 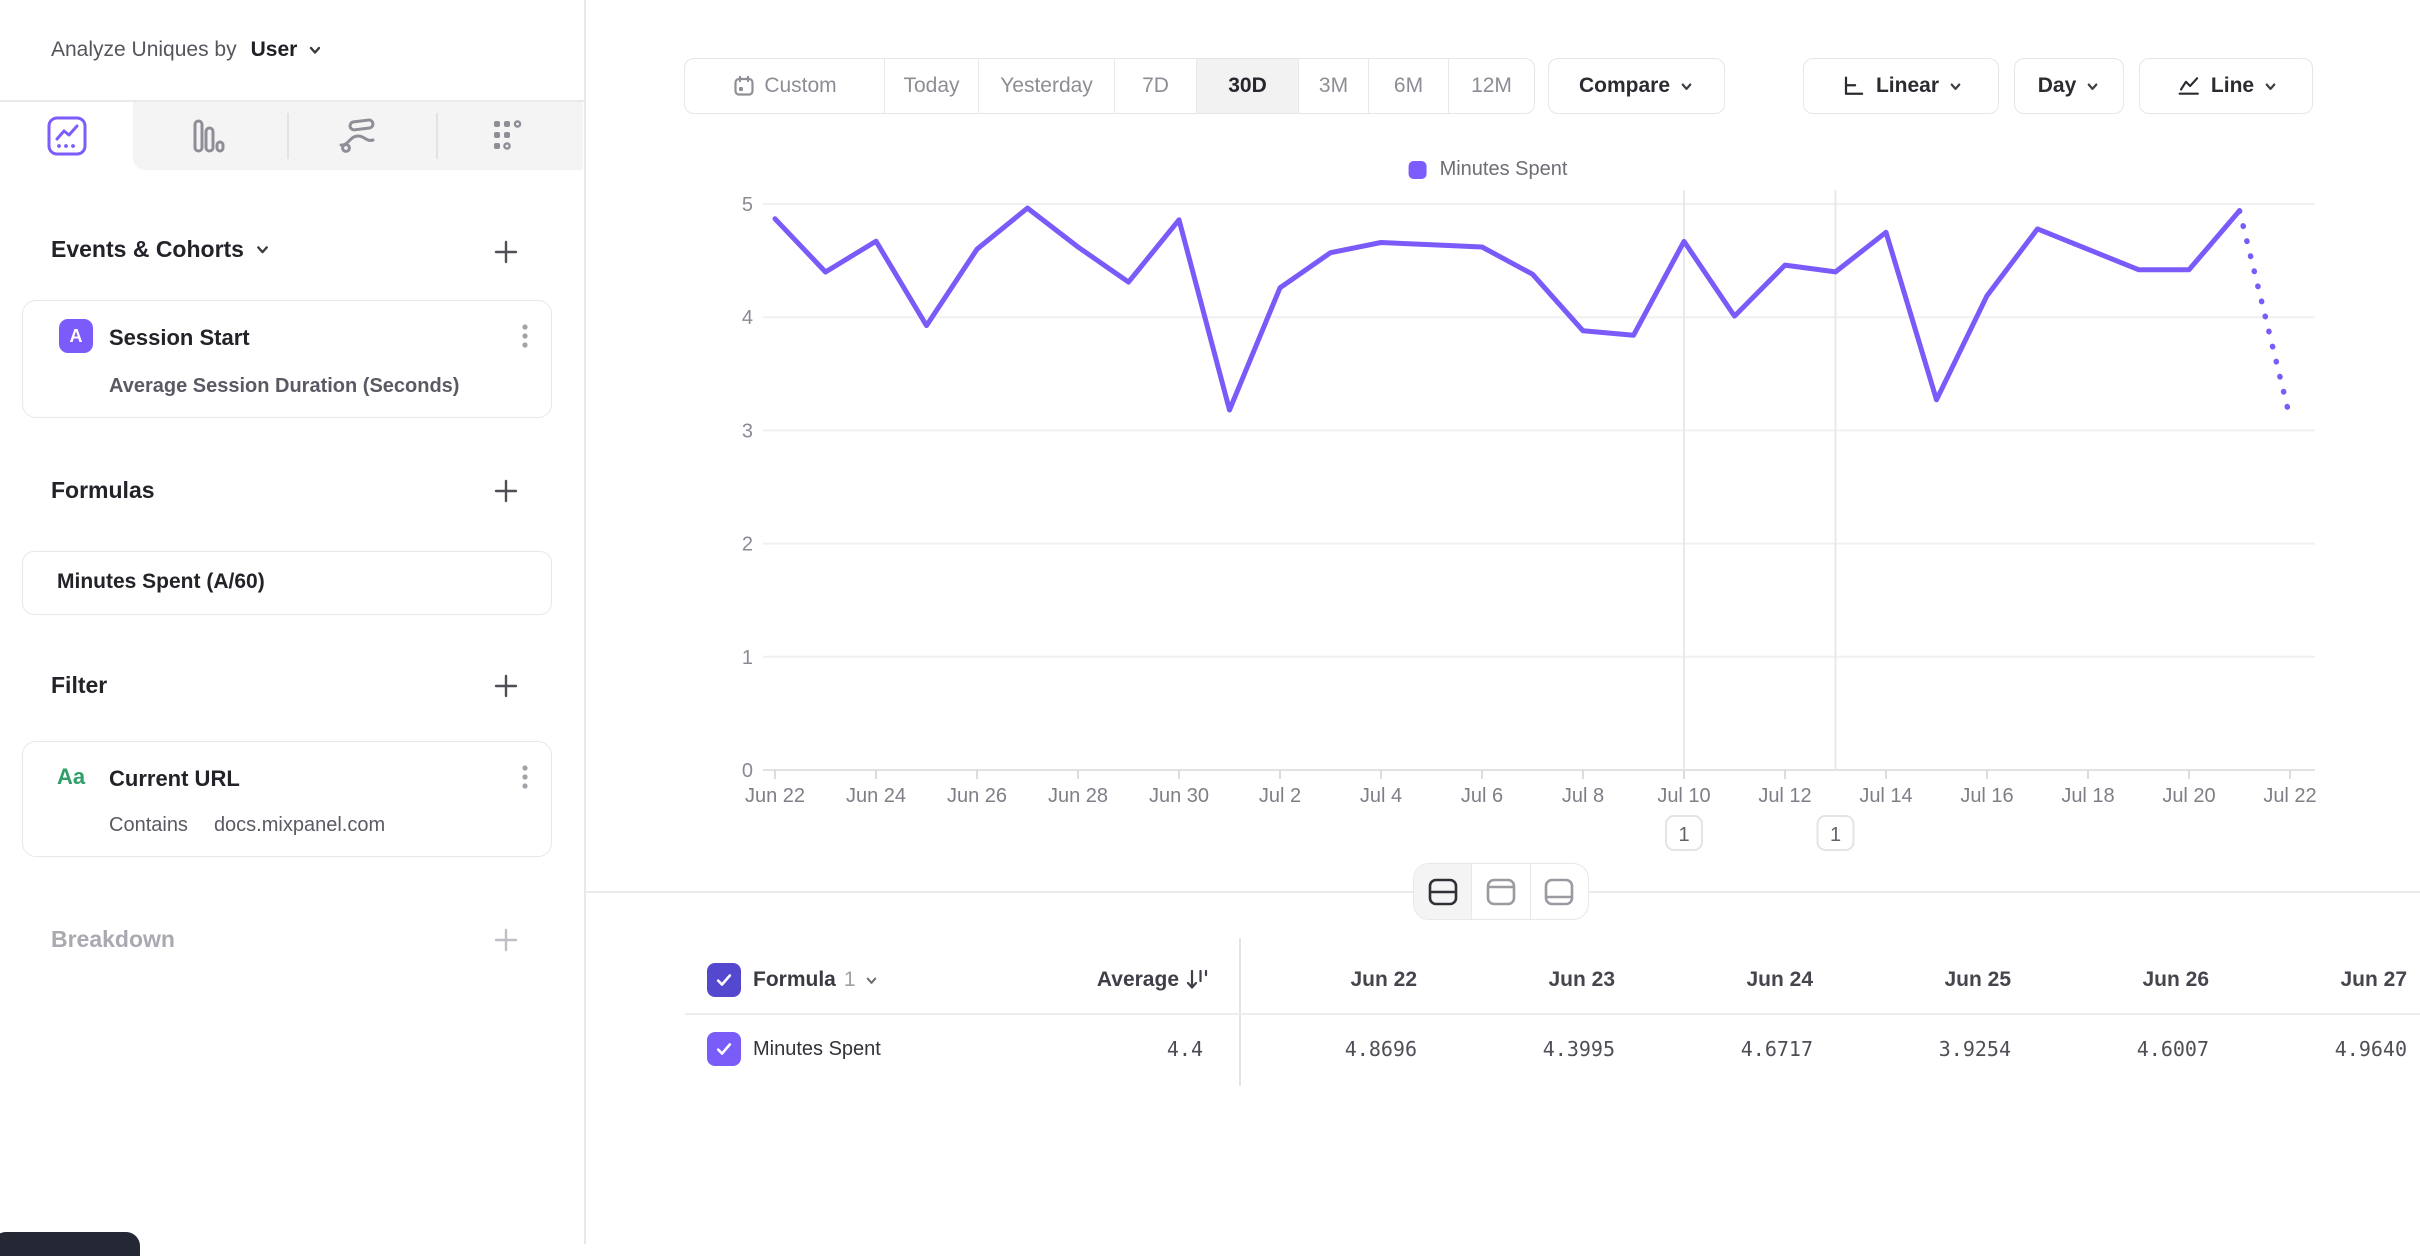 What do you see at coordinates (2373, 979) in the screenshot?
I see `date-column-header: Jun 27` at bounding box center [2373, 979].